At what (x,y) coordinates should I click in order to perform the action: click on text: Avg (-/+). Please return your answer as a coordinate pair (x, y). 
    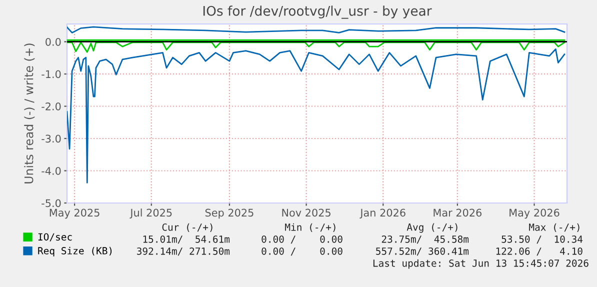
    Looking at the image, I should click on (432, 228).